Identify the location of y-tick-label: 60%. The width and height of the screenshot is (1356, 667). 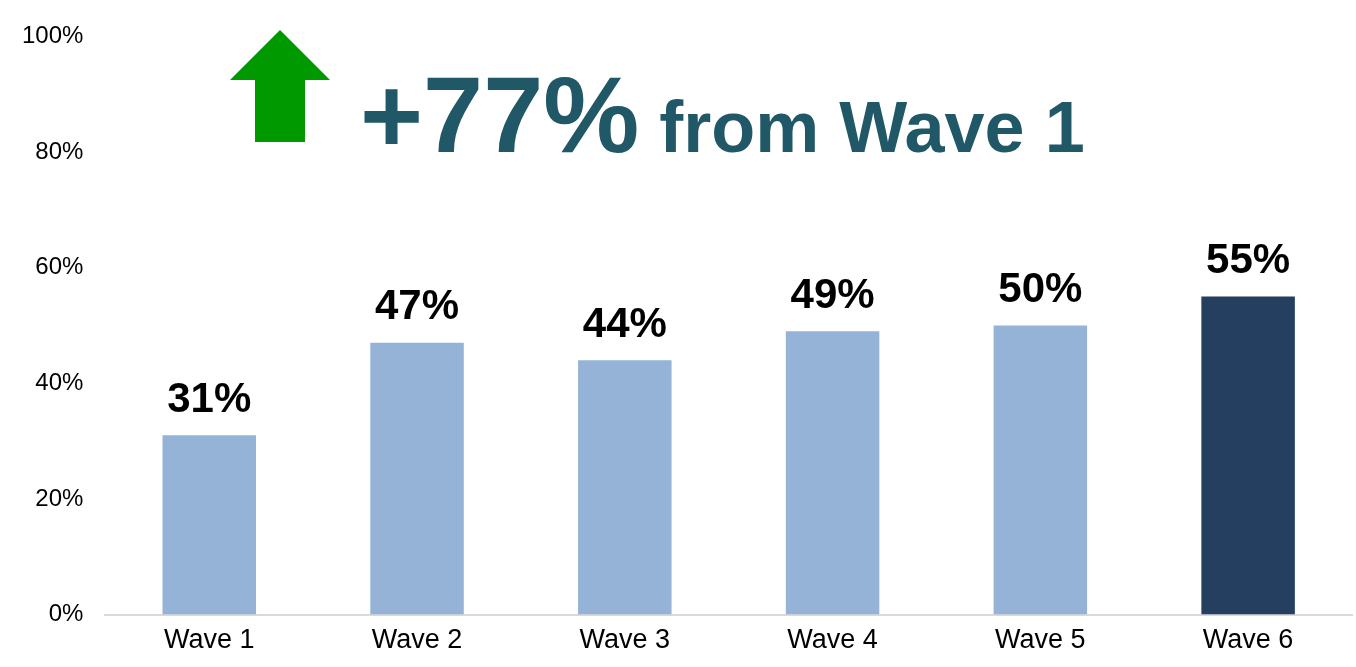
(59, 266).